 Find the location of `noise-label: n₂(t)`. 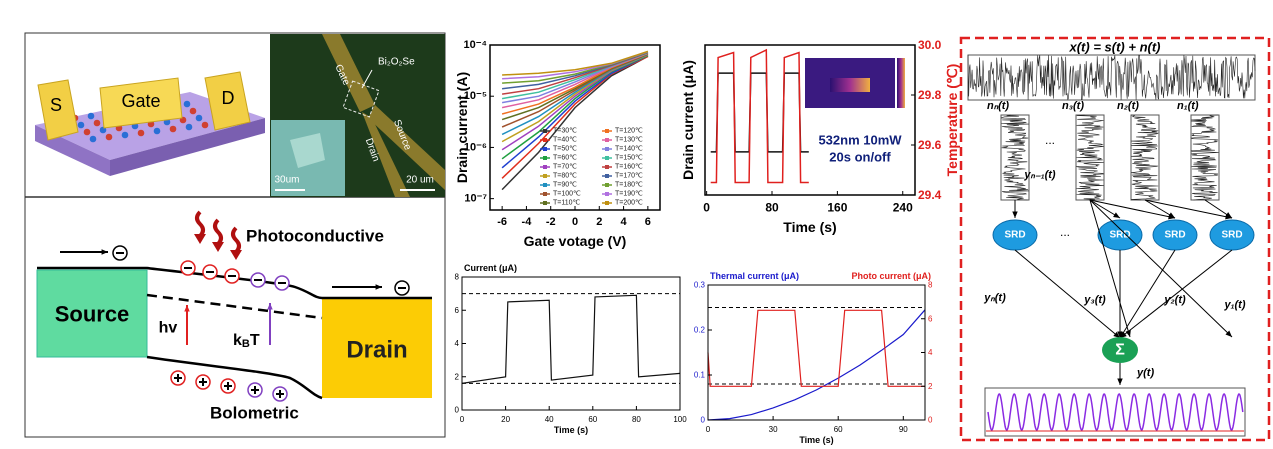

noise-label: n₂(t) is located at coordinates (1128, 106).